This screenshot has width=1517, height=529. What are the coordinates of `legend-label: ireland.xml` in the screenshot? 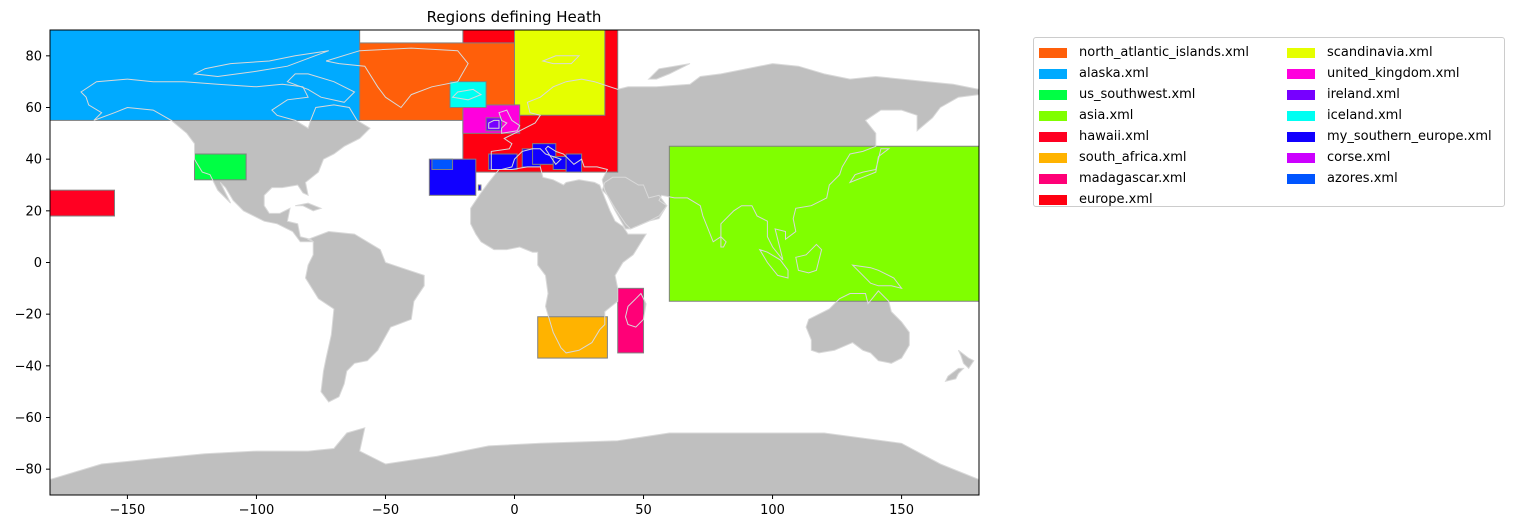 It's located at (1363, 94).